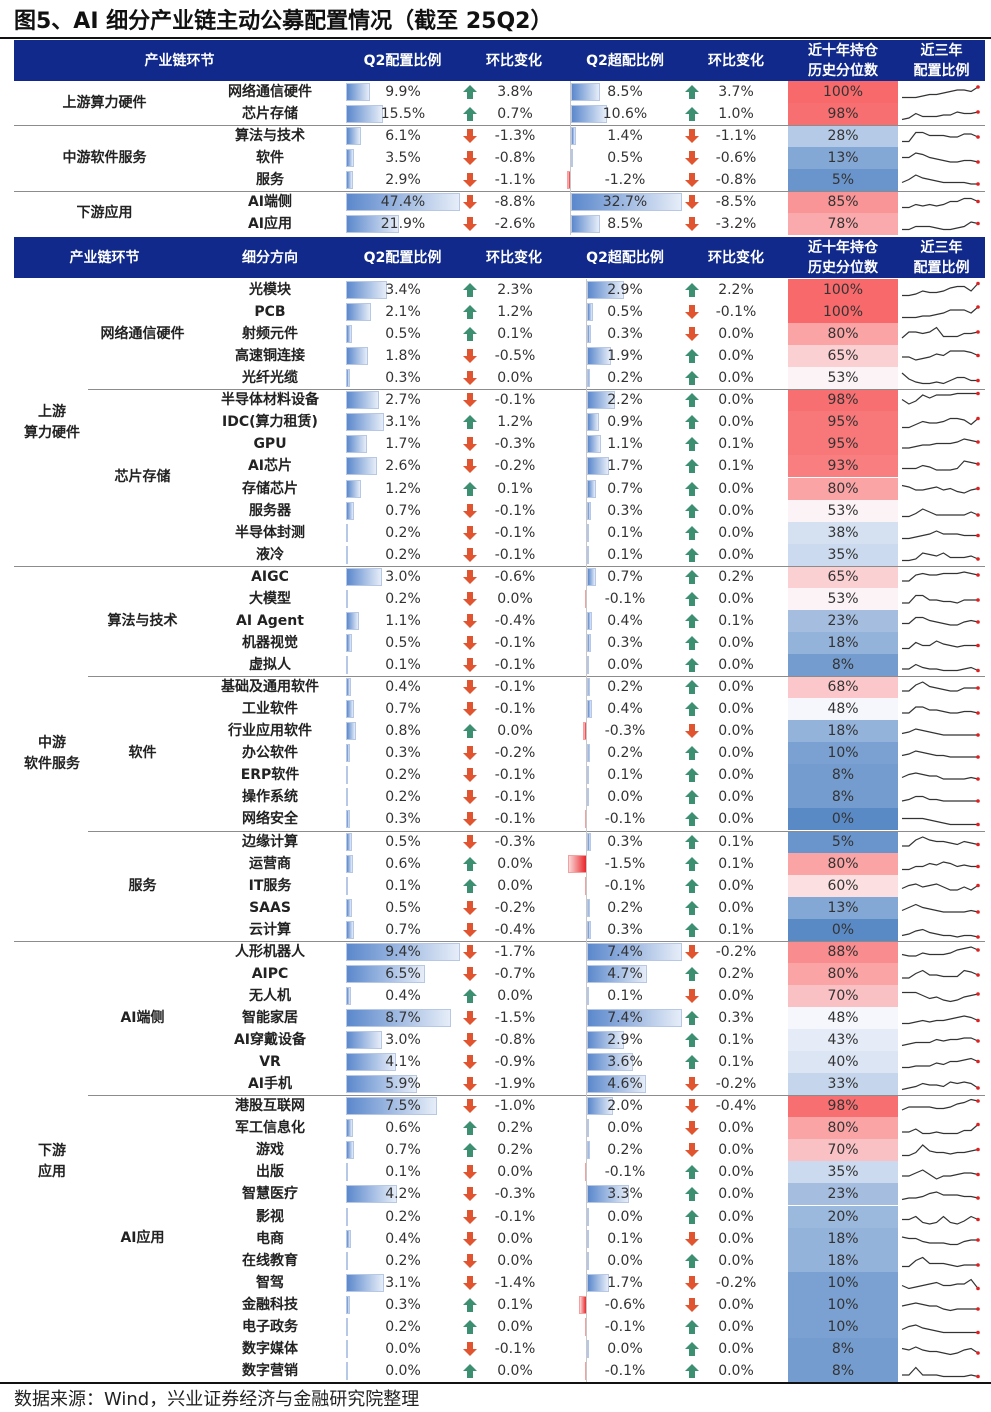 The width and height of the screenshot is (991, 1412). Describe the element at coordinates (270, 224) in the screenshot. I see `row-name: AI应用` at that location.